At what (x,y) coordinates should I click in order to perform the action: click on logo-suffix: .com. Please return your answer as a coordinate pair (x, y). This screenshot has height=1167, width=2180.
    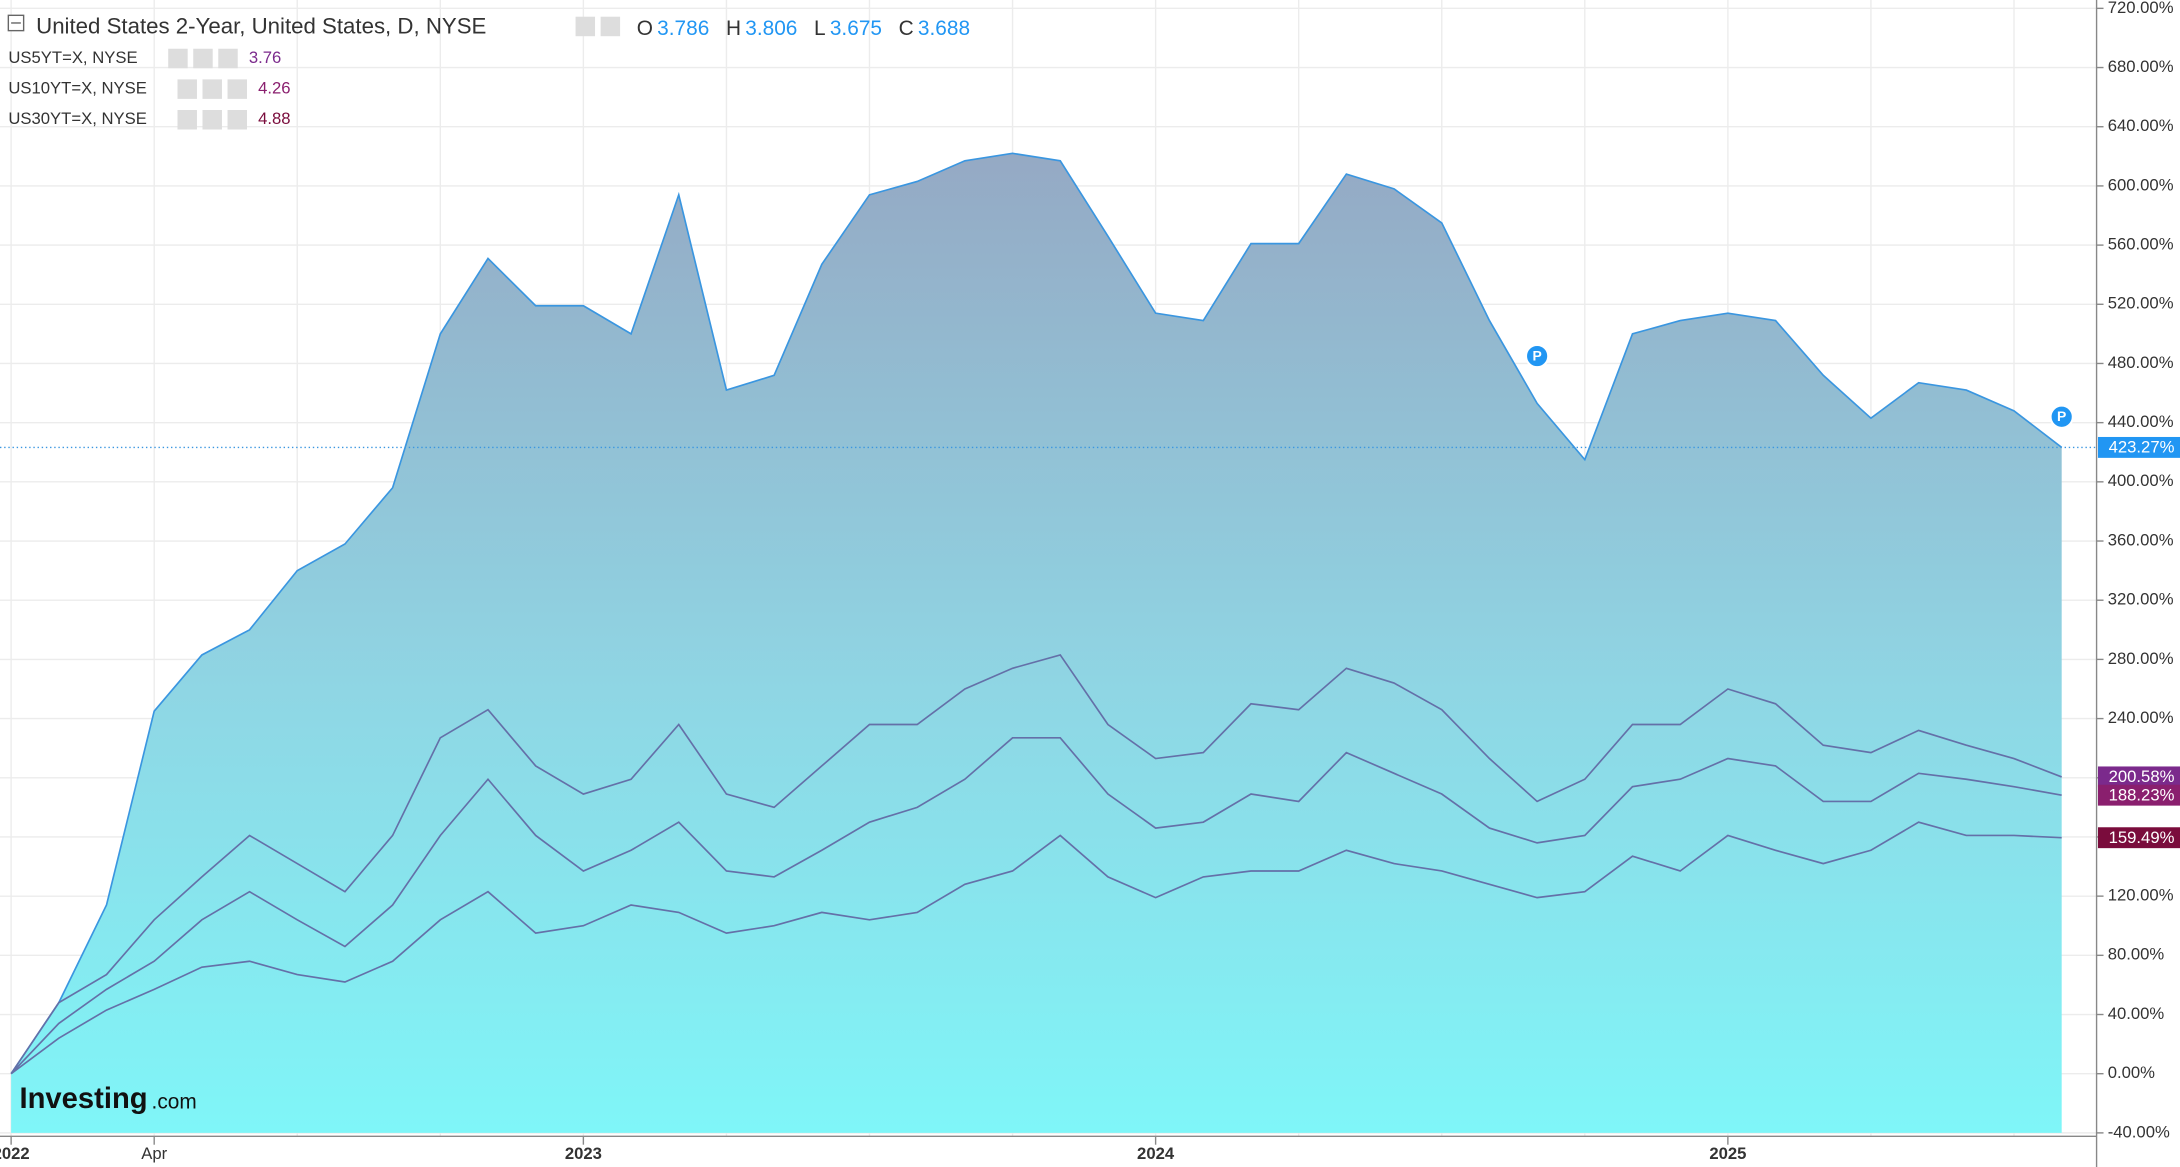
    Looking at the image, I should click on (174, 1101).